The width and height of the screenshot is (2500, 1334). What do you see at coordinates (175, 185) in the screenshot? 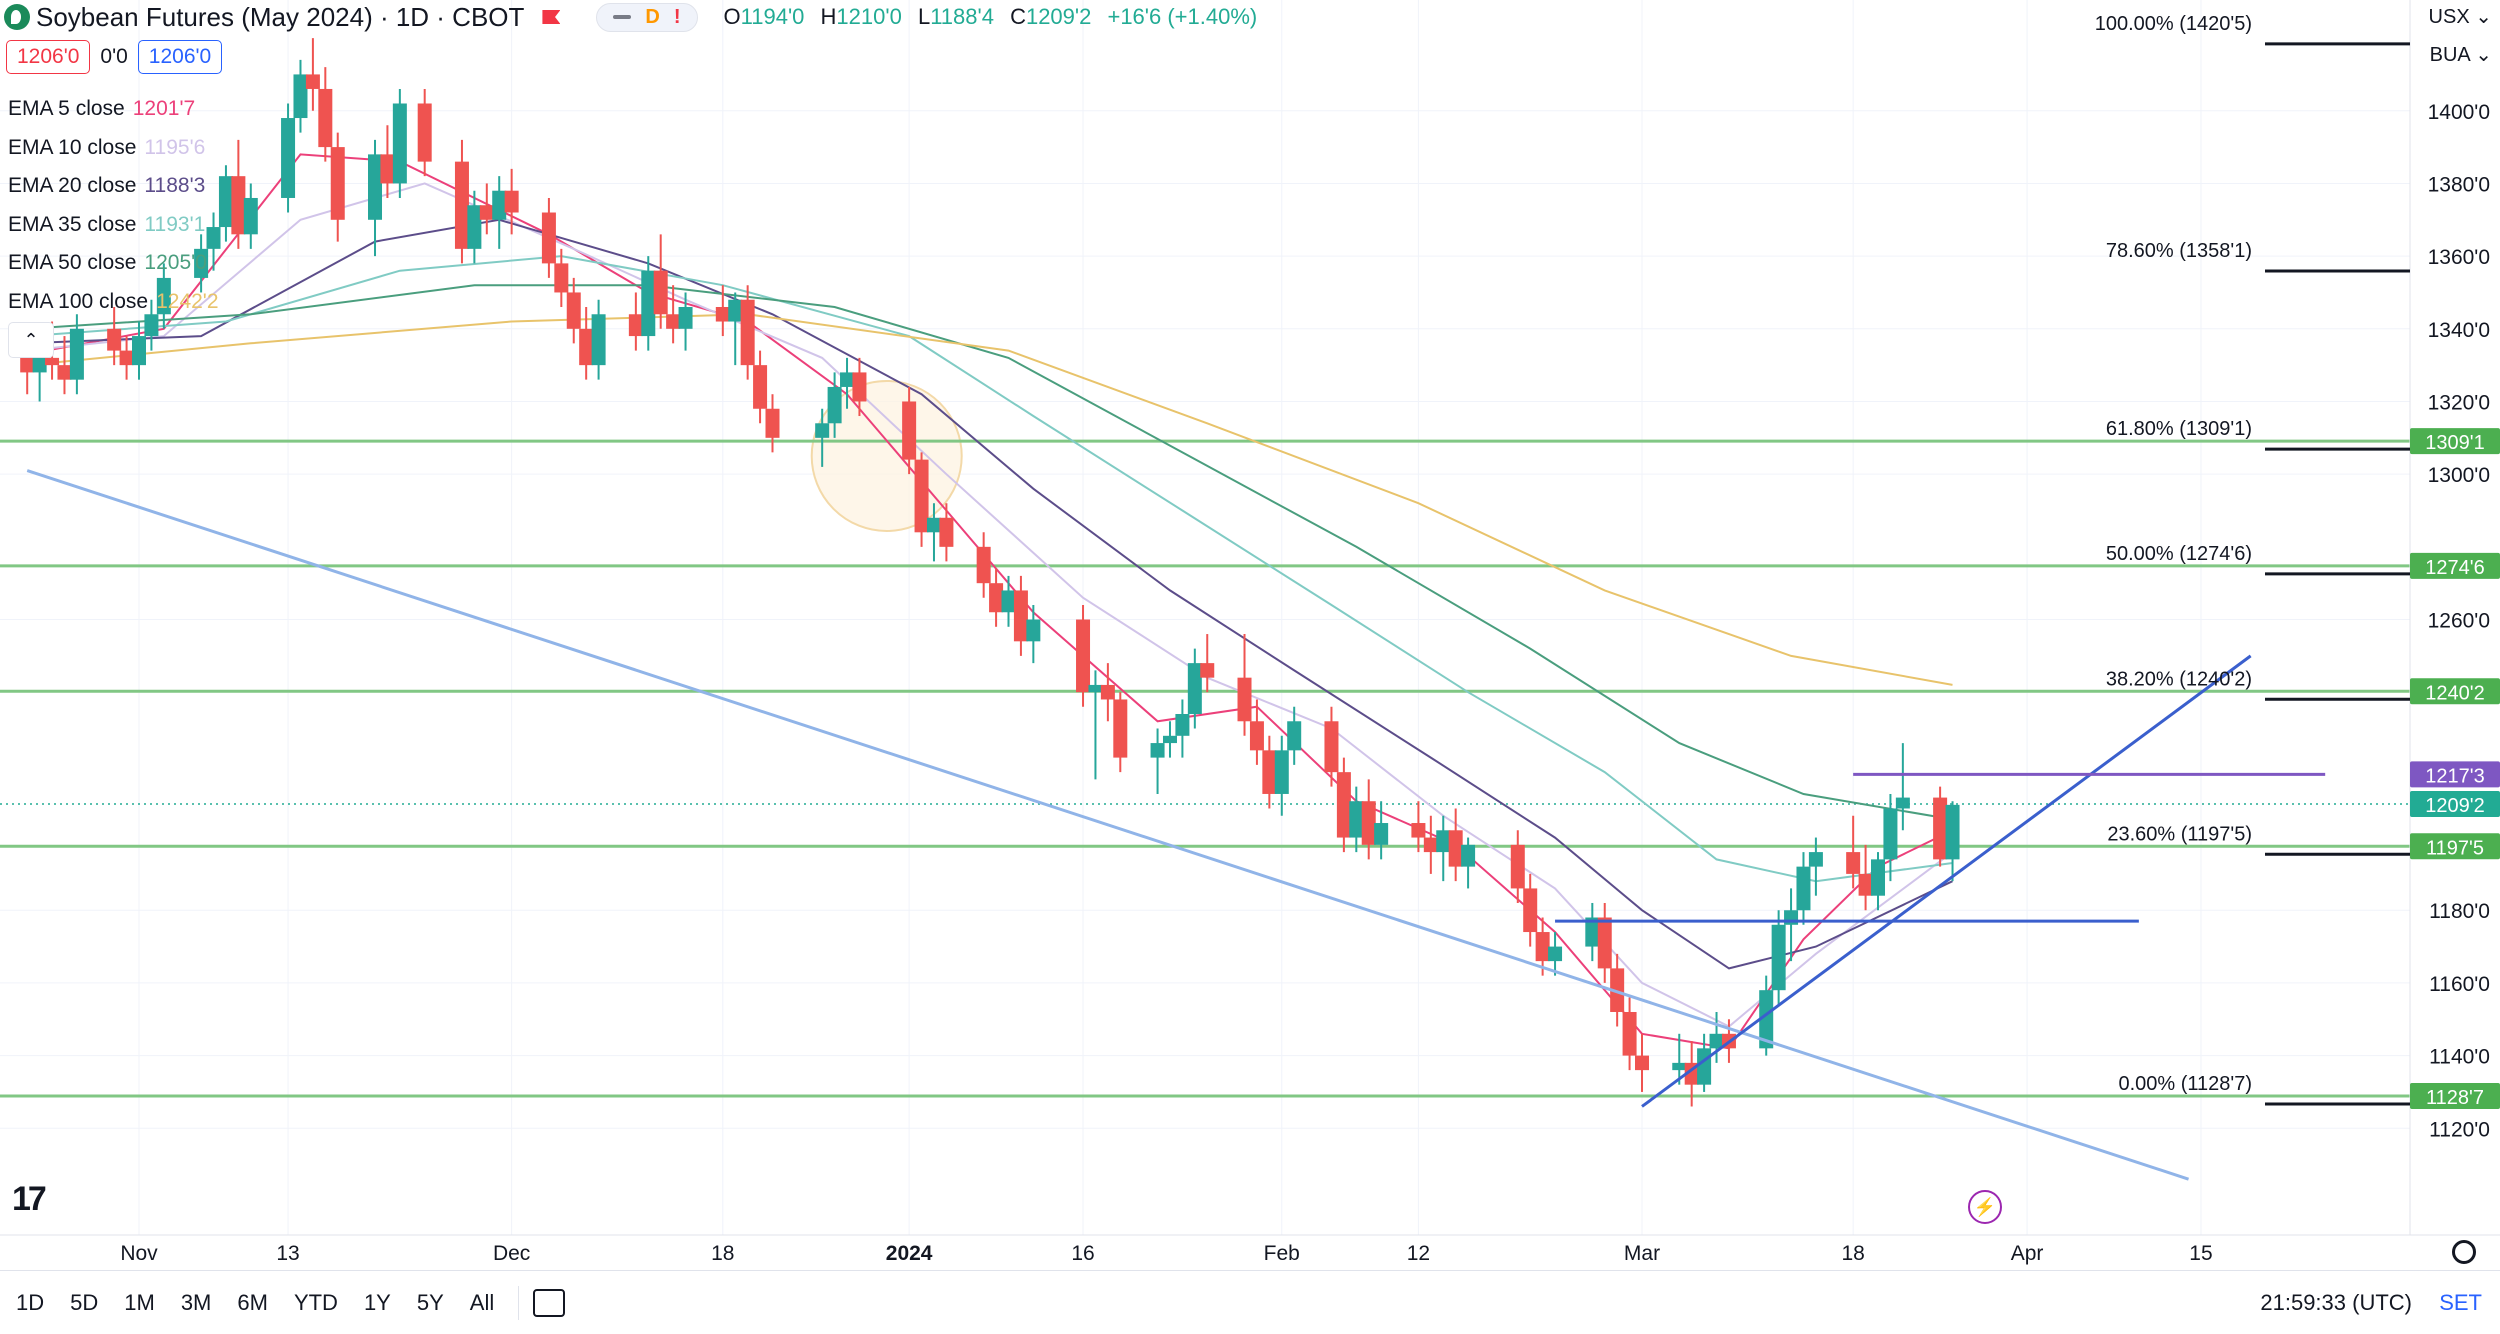
I see `indicator-value: 1188'3` at bounding box center [175, 185].